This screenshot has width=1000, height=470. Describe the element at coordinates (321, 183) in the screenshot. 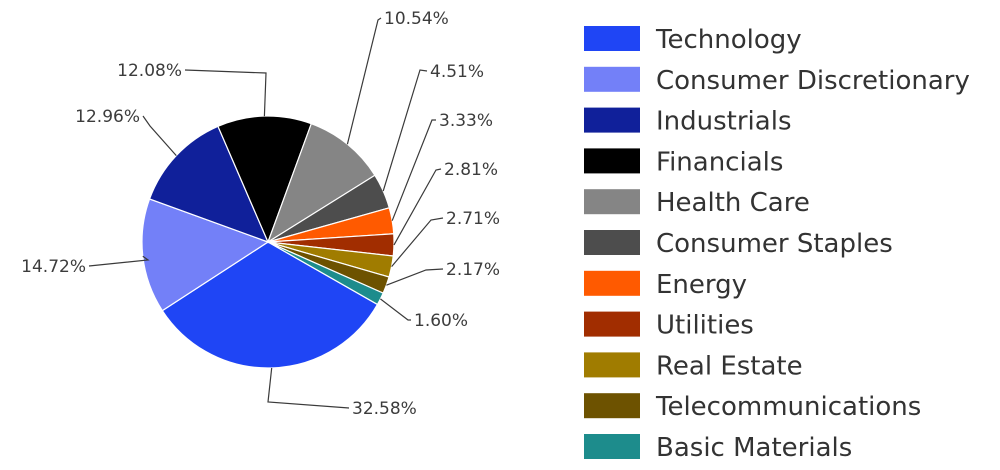

I see `pie-slice-health-care` at that location.